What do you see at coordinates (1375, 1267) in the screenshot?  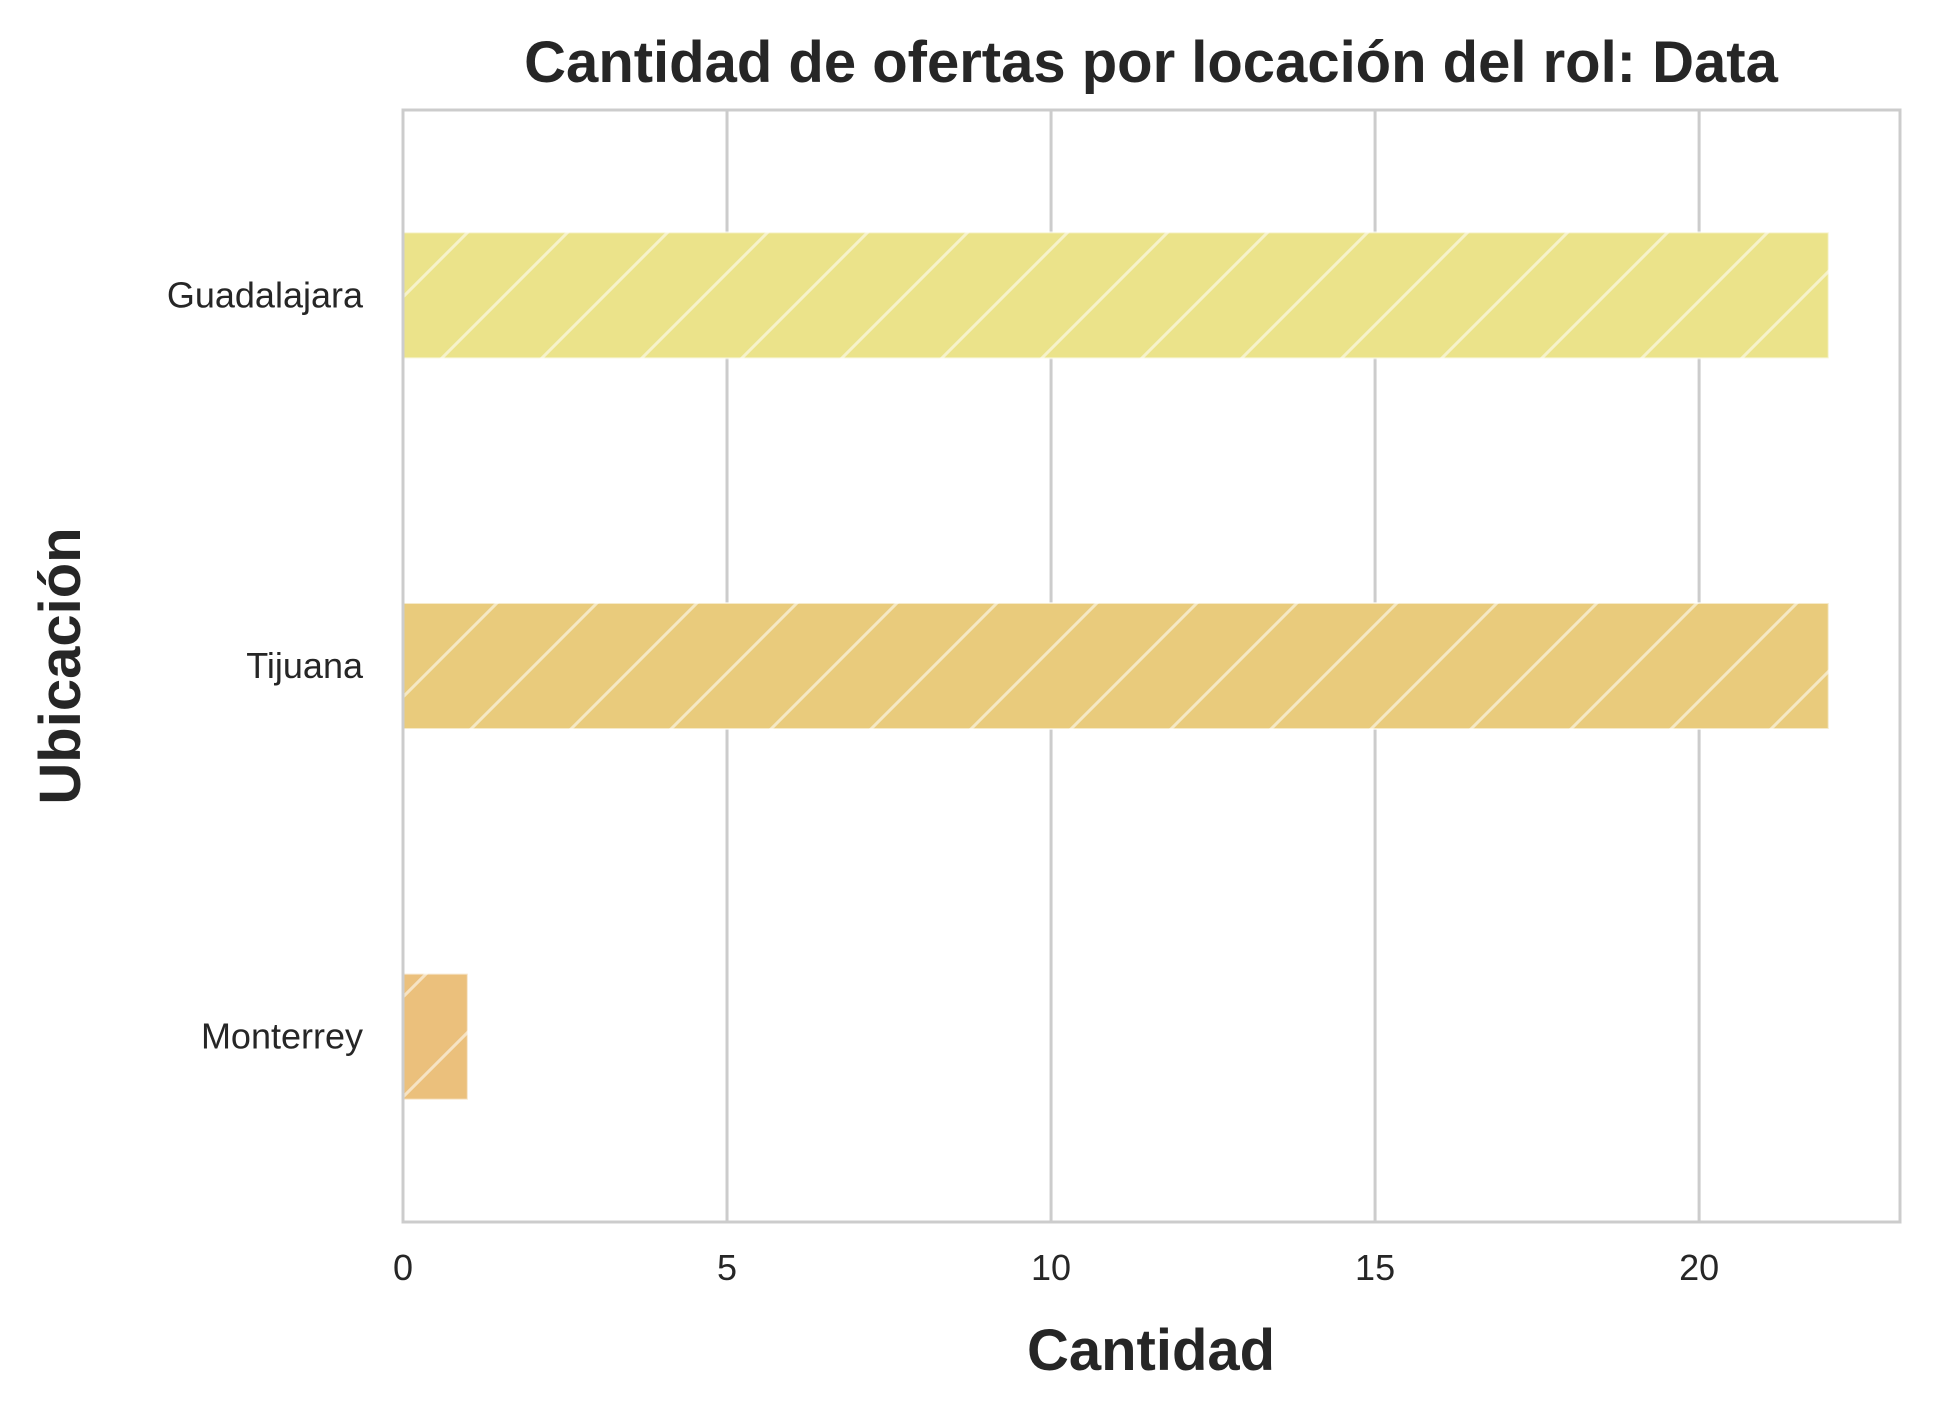 I see `x-tick-label: 15` at bounding box center [1375, 1267].